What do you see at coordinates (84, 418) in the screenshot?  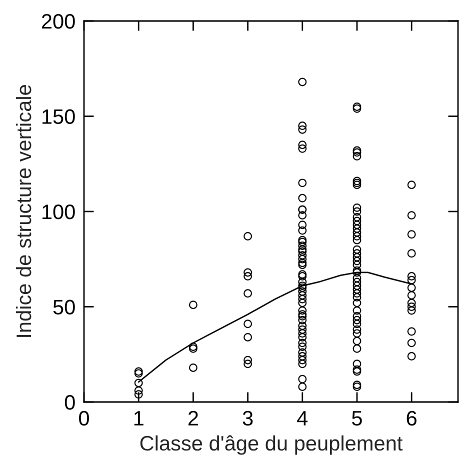 I see `x-tick-label: 0` at bounding box center [84, 418].